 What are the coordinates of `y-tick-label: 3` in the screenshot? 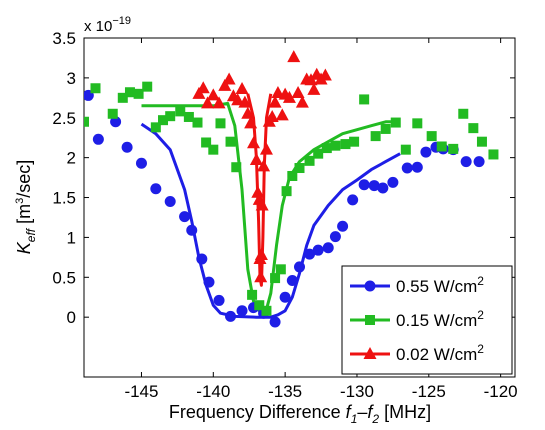 It's located at (71, 78).